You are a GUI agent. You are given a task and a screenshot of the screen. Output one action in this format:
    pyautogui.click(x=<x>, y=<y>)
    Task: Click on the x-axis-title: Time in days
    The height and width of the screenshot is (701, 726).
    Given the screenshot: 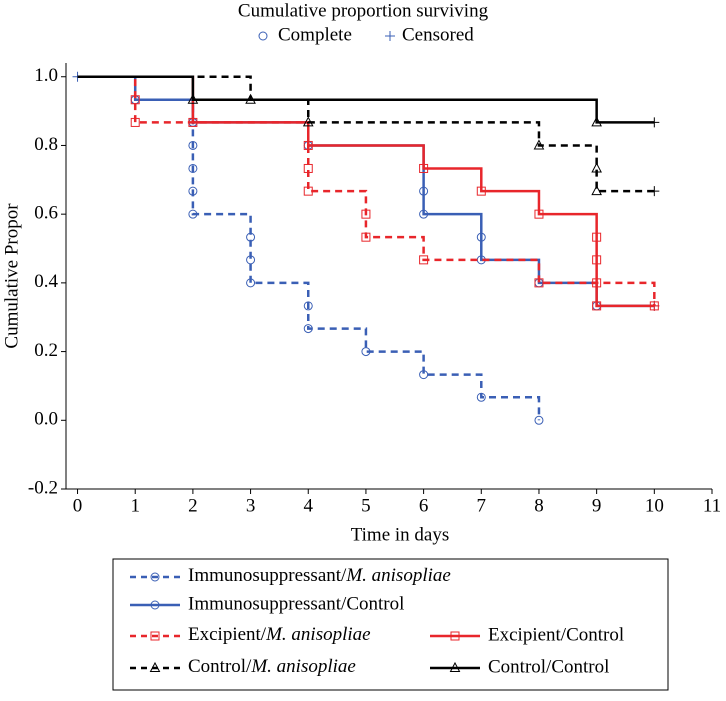 What is the action you would take?
    pyautogui.click(x=400, y=534)
    